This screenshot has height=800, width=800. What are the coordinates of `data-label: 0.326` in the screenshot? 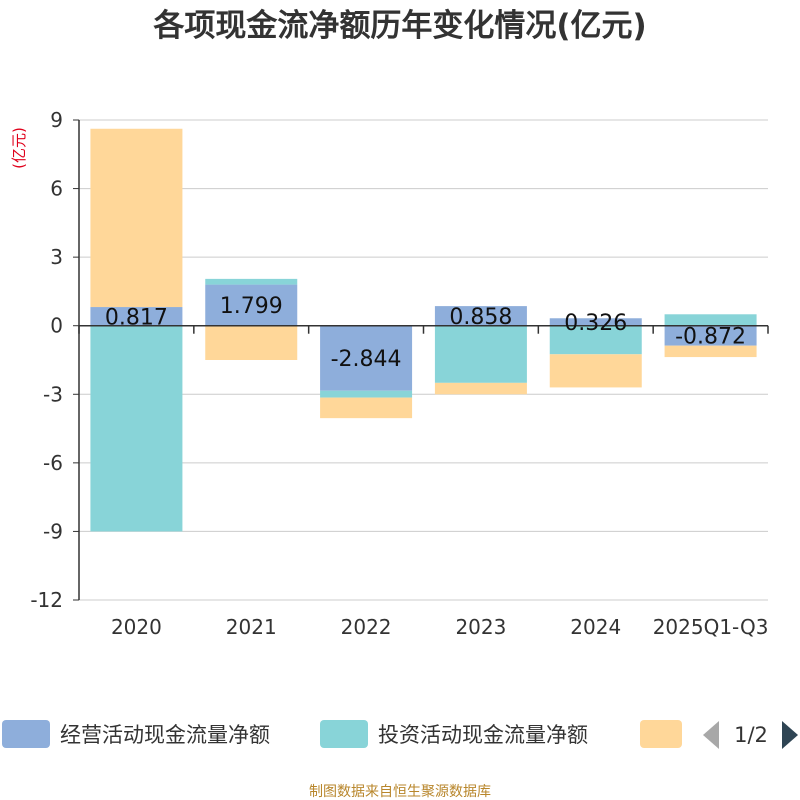 It's located at (595, 323).